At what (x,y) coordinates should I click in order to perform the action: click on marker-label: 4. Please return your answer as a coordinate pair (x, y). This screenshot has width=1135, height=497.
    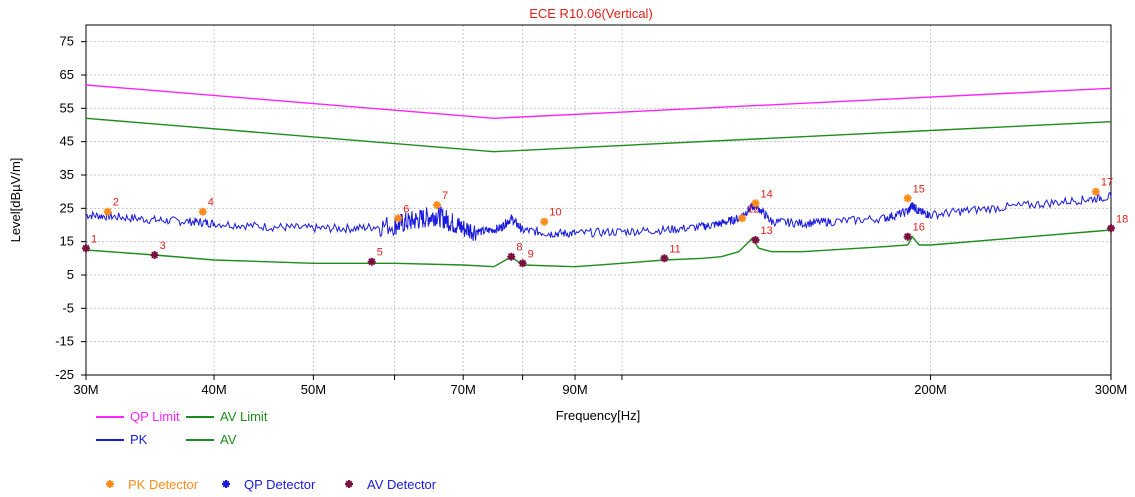
    Looking at the image, I should click on (211, 203).